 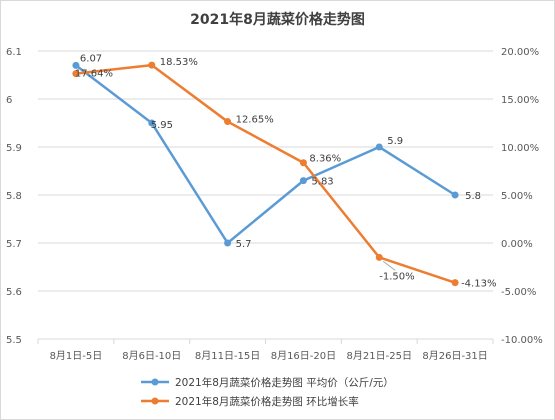 What do you see at coordinates (14, 148) in the screenshot?
I see `left-axis-tick: 5.9` at bounding box center [14, 148].